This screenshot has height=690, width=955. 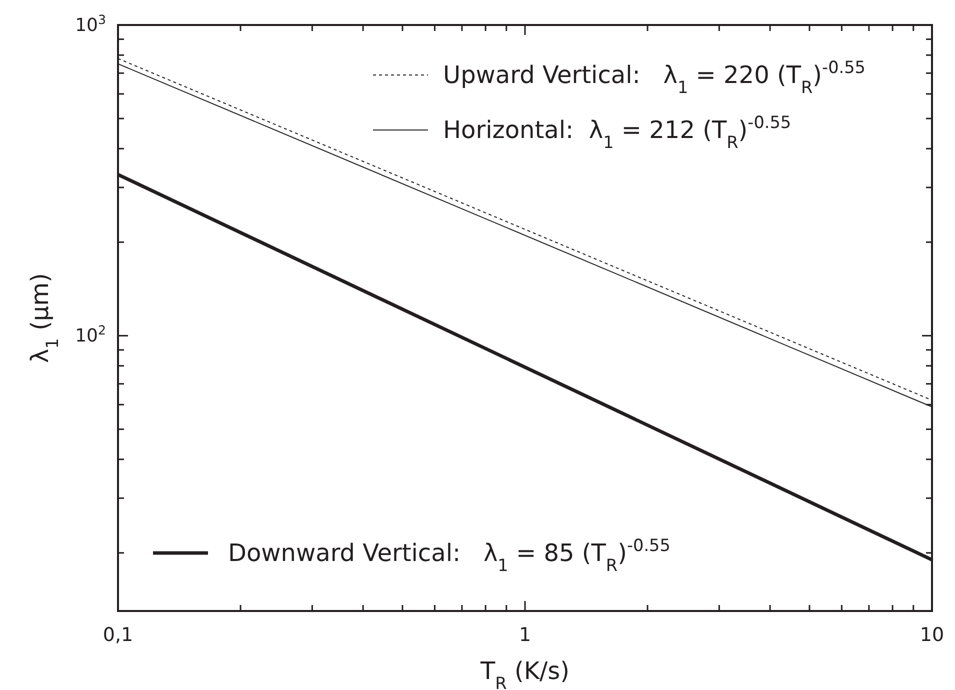 I want to click on y-tick-label: 10$^{3}$, so click(x=90, y=24).